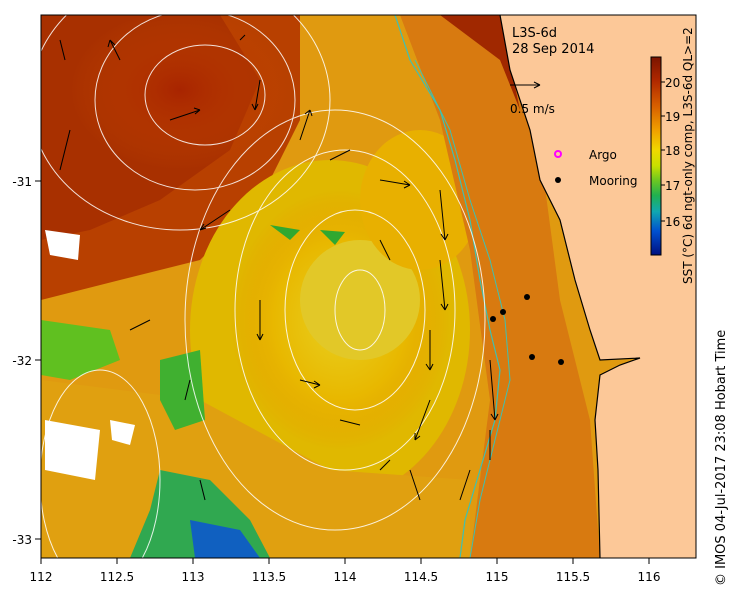  I want to click on colorbar-title: SST (°C) 6d ngt-only comp, L3S-6d QL>=2, so click(688, 155).